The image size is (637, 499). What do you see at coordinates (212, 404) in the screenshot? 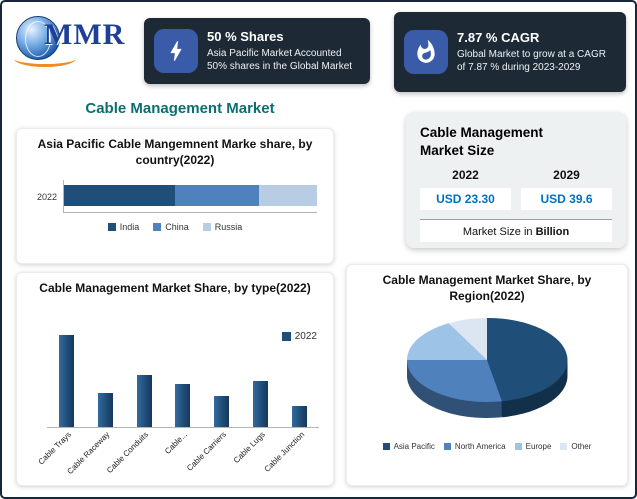
I see `bar-slot: Cable Carriers` at bounding box center [212, 404].